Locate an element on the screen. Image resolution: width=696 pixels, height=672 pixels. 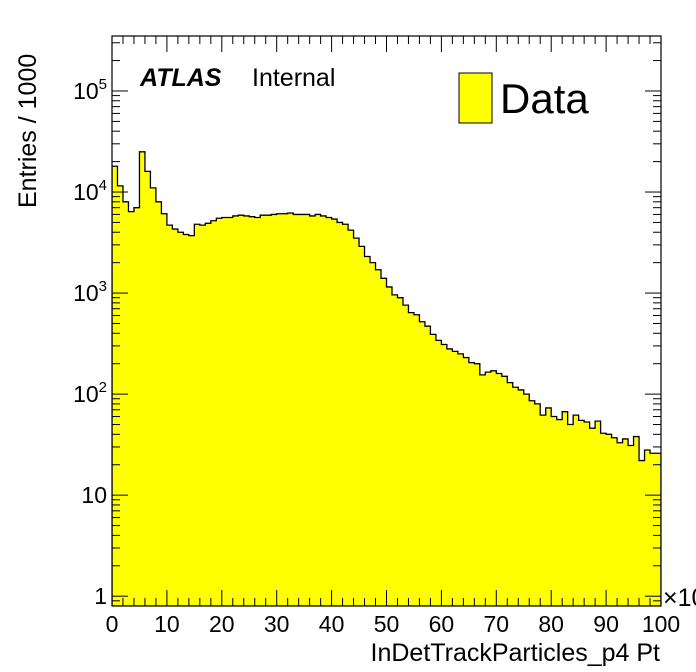
y-tick-label: 10² is located at coordinates (90, 393).